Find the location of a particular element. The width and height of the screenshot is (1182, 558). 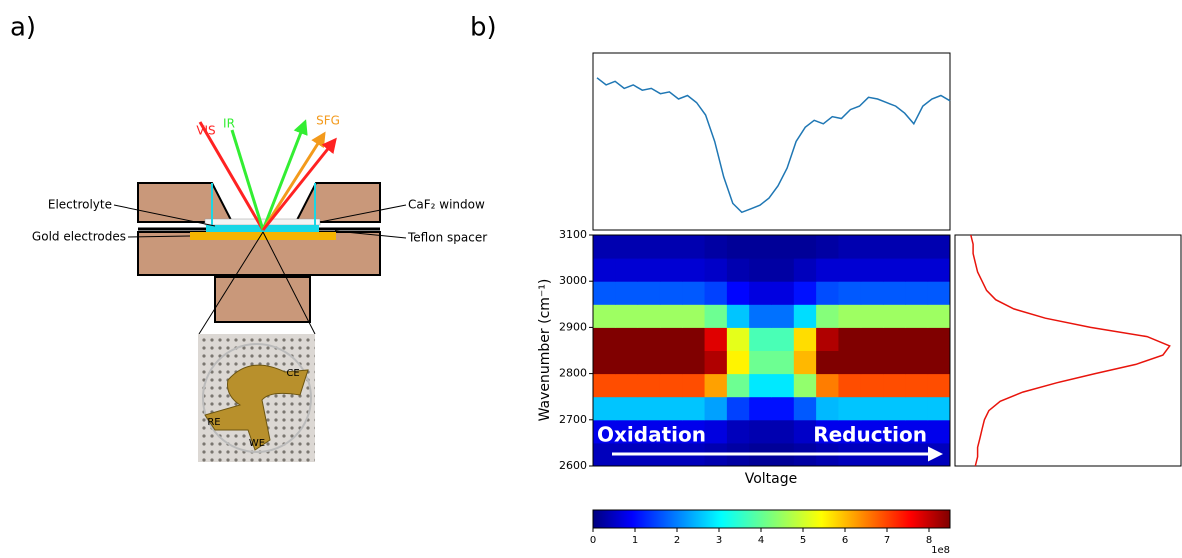

colorbar-tick-label: 3 is located at coordinates (719, 540).